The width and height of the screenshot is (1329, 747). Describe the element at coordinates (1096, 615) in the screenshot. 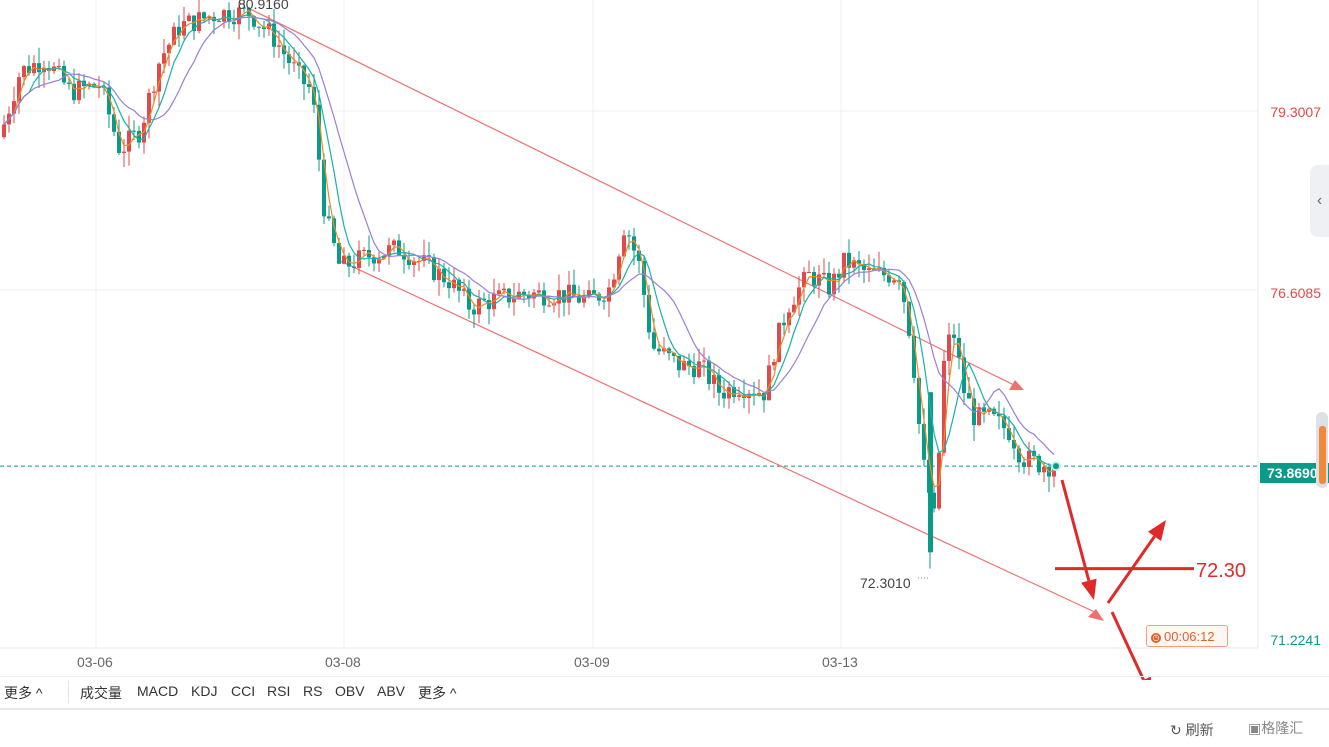

I see `channel-lower-arrow` at that location.